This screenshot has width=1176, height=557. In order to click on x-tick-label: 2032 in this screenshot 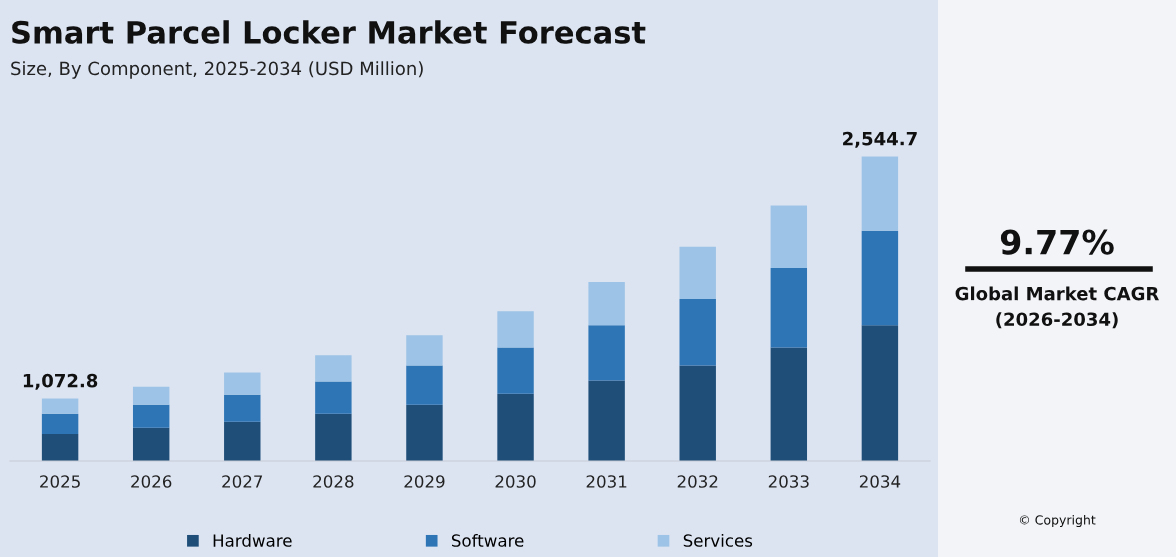, I will do `click(697, 481)`.